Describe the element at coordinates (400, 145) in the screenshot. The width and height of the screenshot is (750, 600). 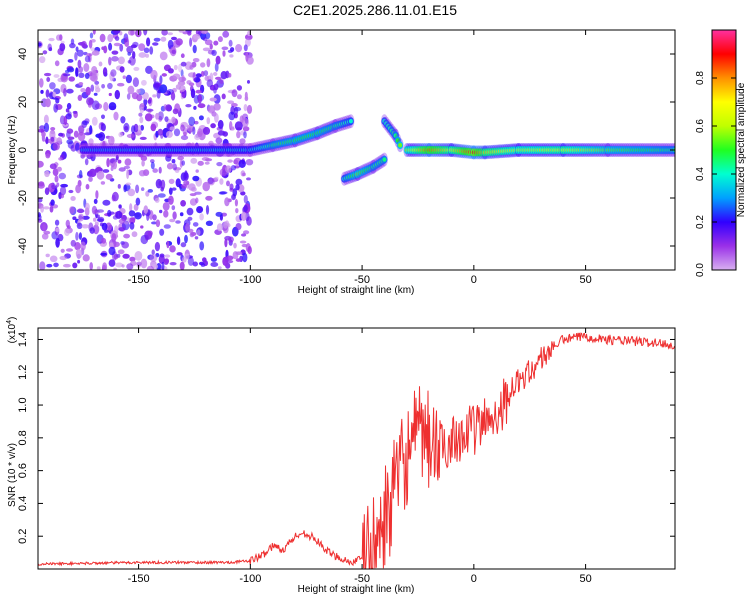
I see `trace-core` at that location.